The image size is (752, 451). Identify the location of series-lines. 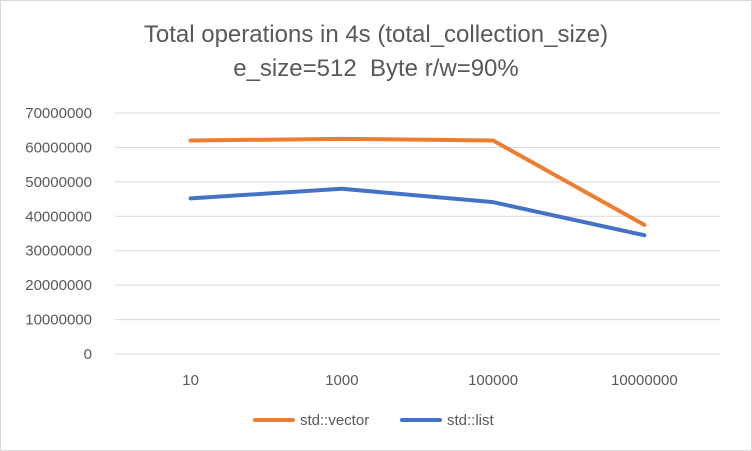
(417, 187).